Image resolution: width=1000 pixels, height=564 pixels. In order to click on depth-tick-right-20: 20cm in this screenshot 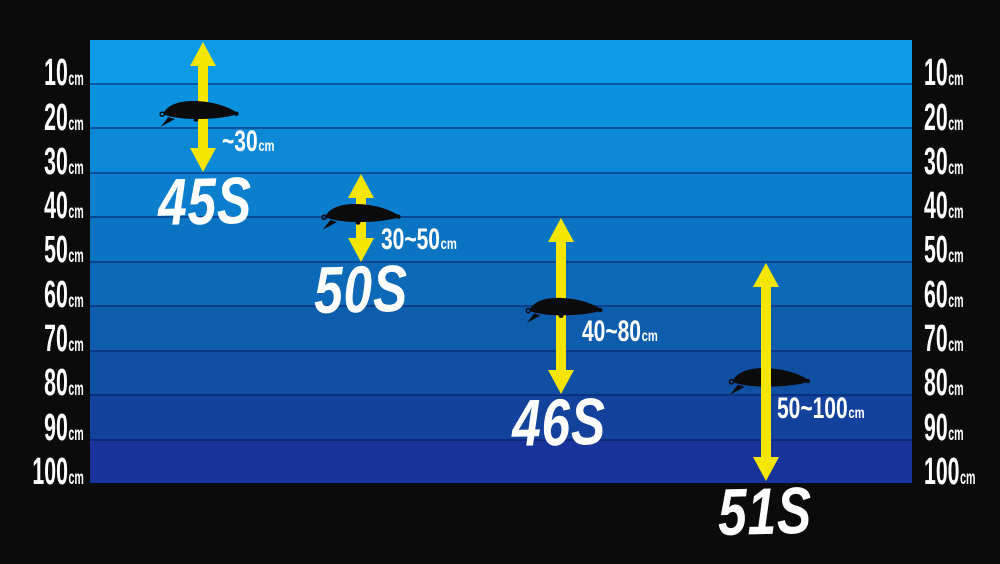, I will do `click(944, 118)`.